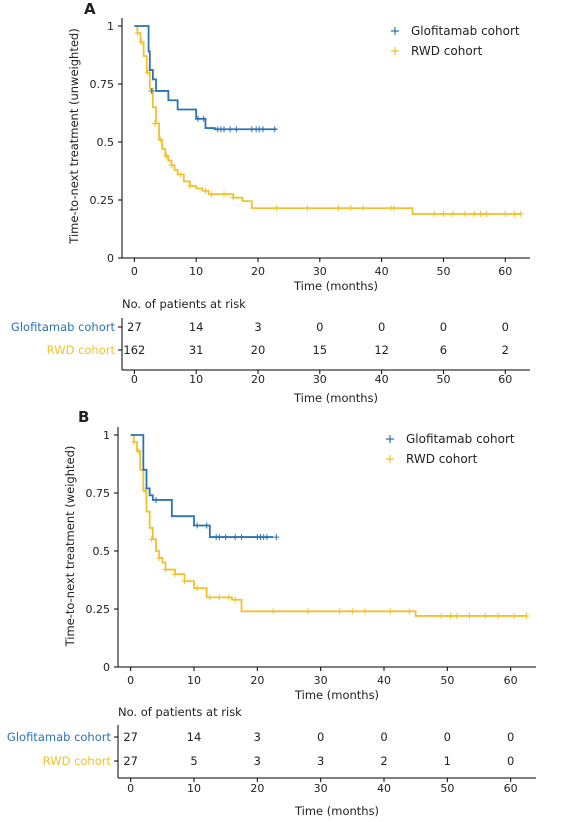 The height and width of the screenshot is (822, 576). What do you see at coordinates (194, 680) in the screenshot?
I see `x-tick-label: 10` at bounding box center [194, 680].